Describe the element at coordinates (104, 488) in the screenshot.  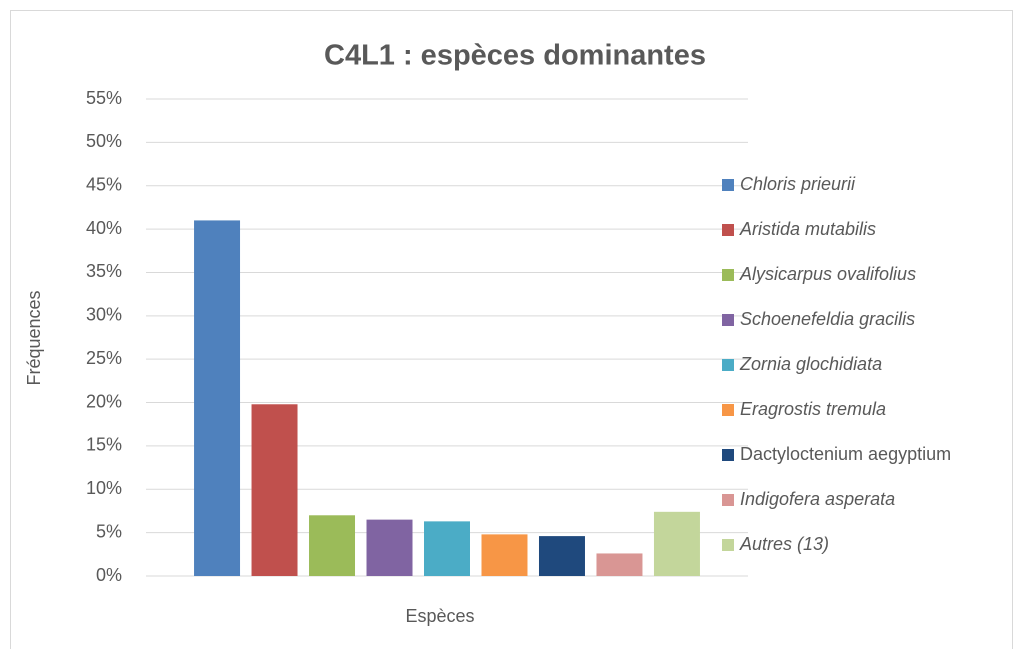
I see `y-tick-label: 10%` at that location.